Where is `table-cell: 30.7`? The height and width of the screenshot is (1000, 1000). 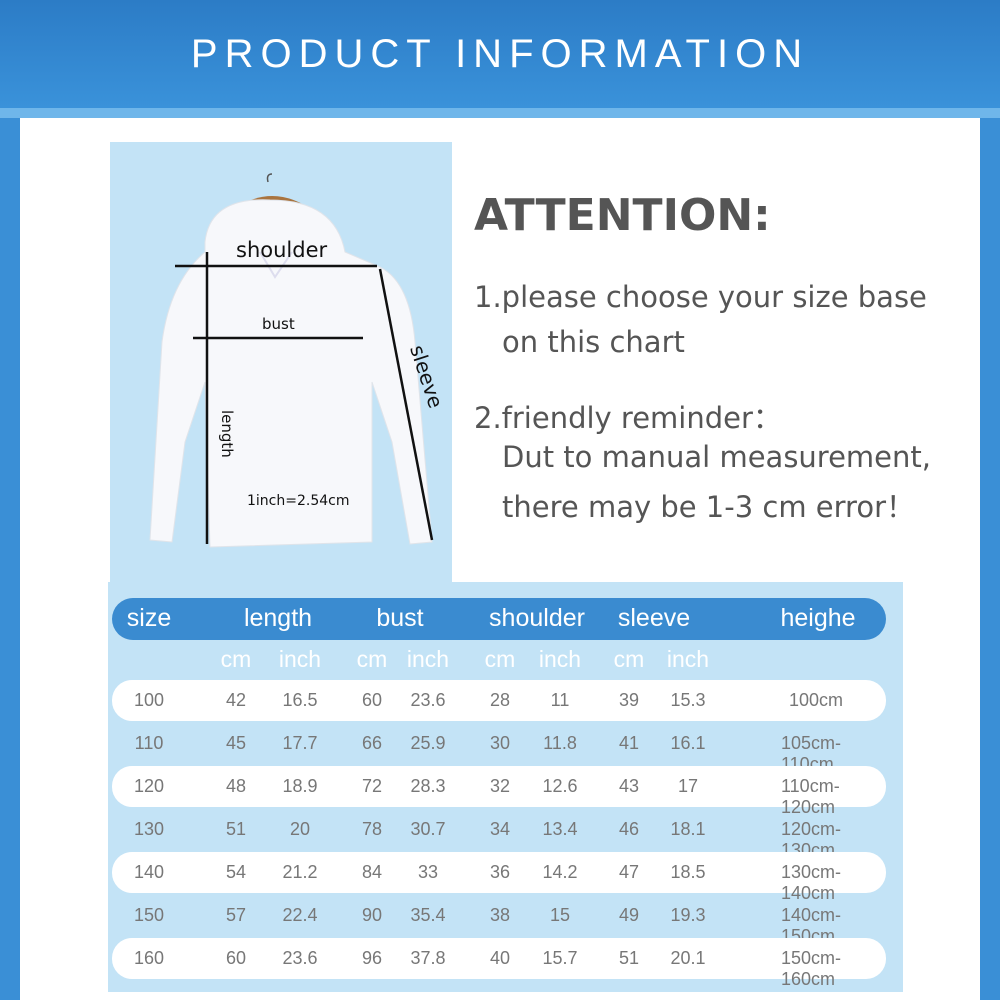
table-cell: 30.7 is located at coordinates (428, 829).